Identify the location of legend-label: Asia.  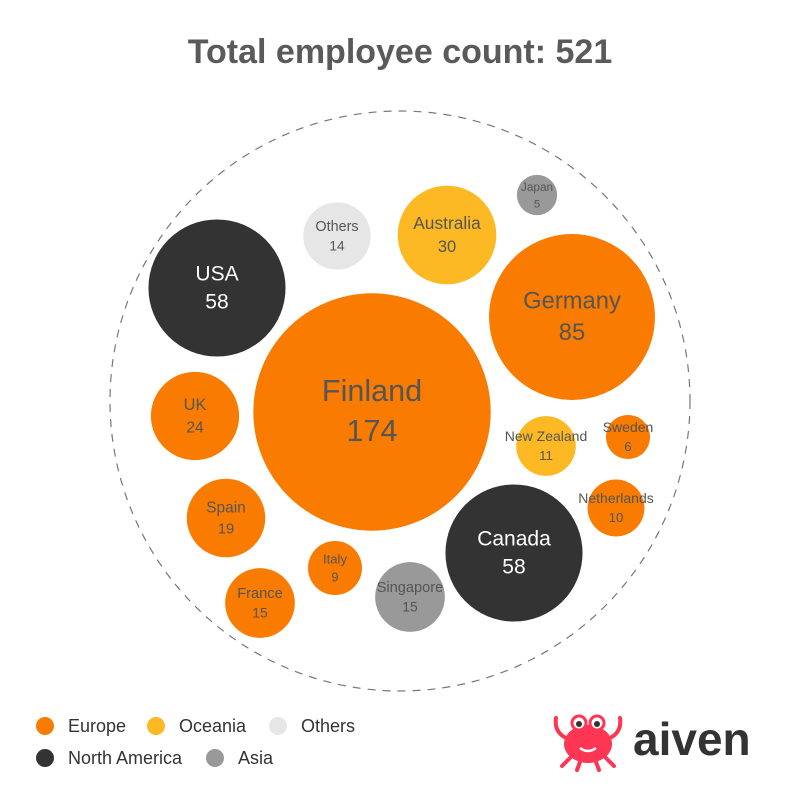
(256, 758).